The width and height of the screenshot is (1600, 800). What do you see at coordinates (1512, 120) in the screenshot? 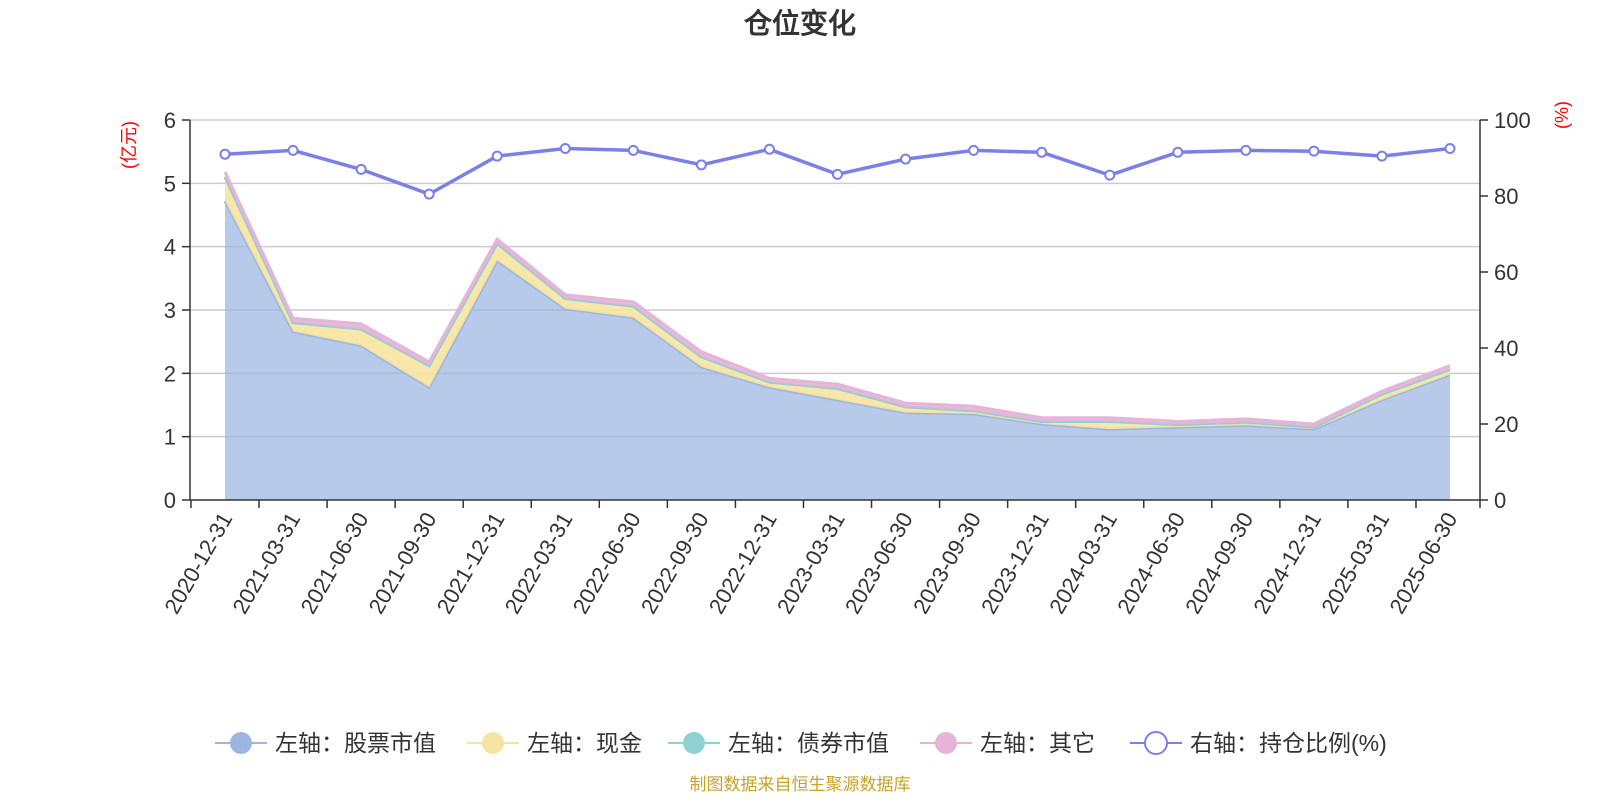
I see `right-tick-label: 100` at bounding box center [1512, 120].